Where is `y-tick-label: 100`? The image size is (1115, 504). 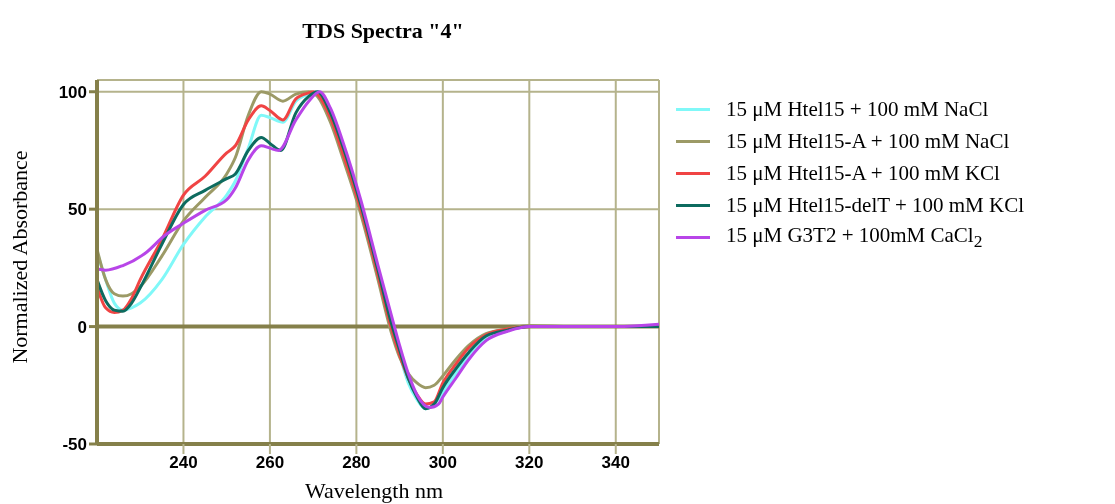 y-tick-label: 100 is located at coordinates (72, 92).